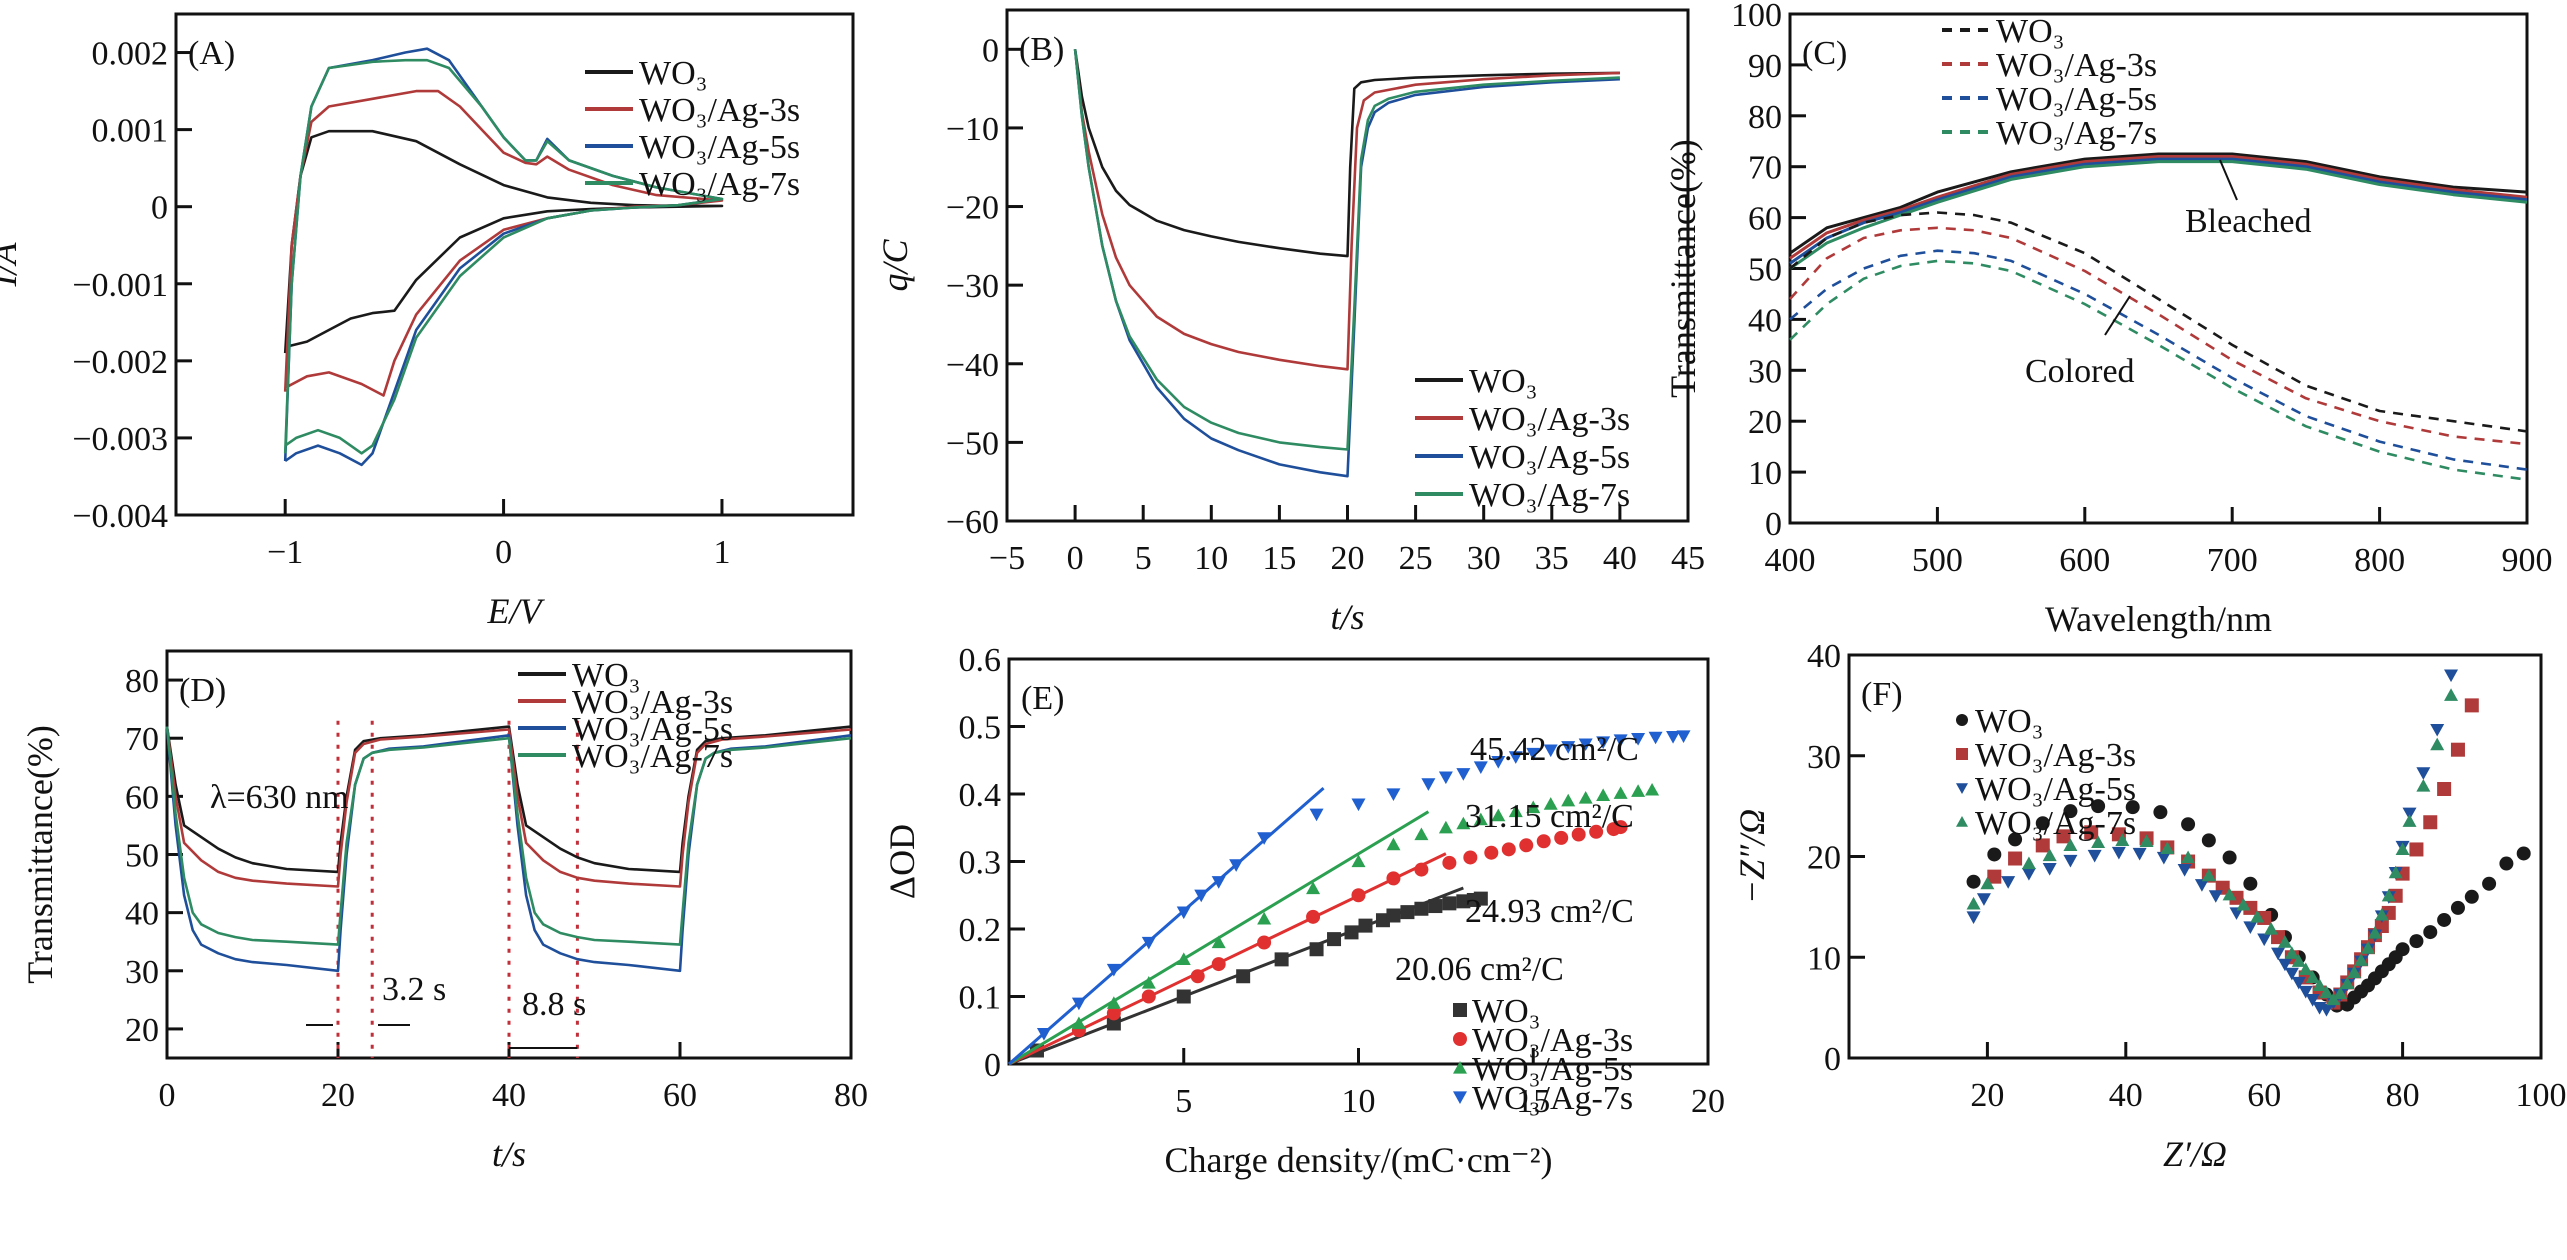 The image size is (2567, 1260). I want to click on y-tick-label: −0.003, so click(120, 439).